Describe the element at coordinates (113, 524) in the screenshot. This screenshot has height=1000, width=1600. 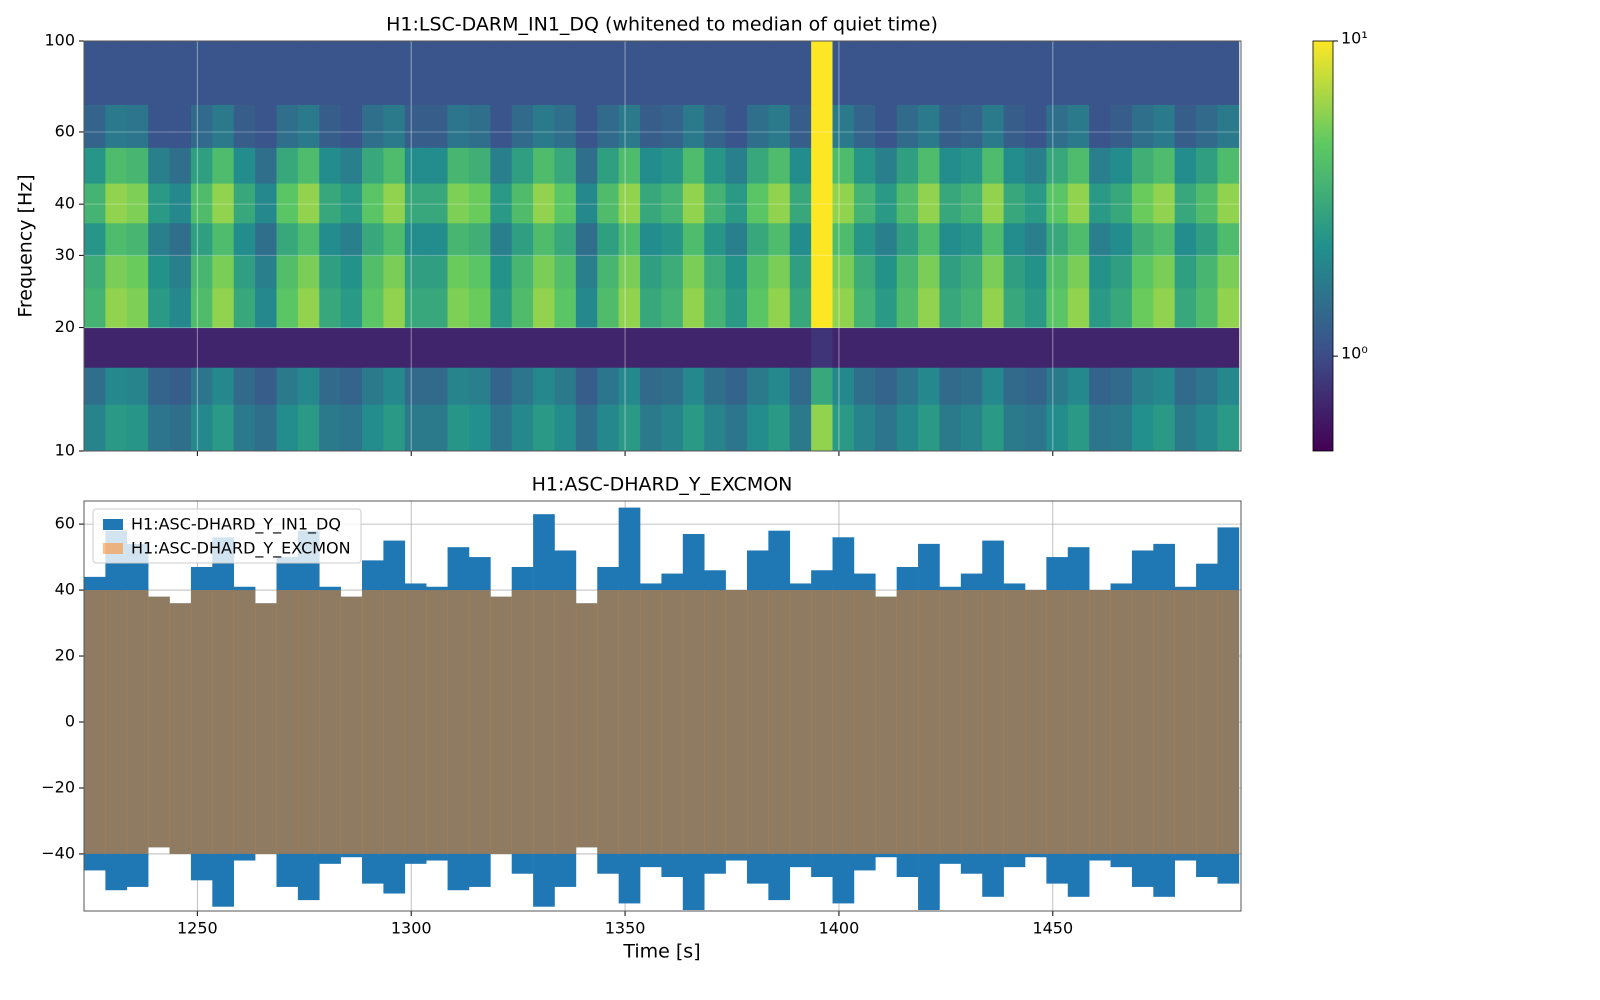
I see `legend-swatch` at that location.